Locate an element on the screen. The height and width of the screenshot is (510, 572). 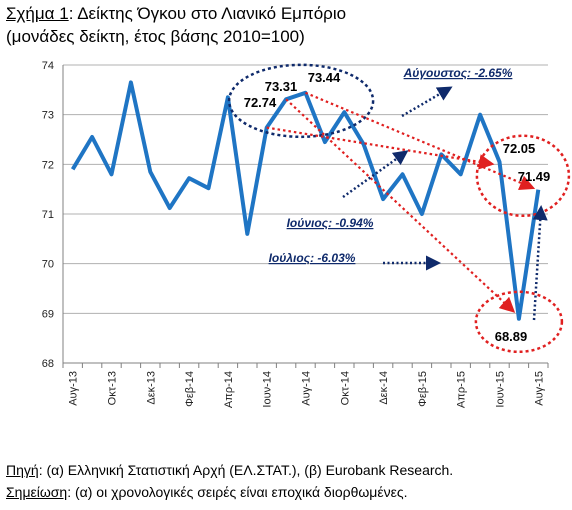
y-tick-label: 71 is located at coordinates (48, 215).